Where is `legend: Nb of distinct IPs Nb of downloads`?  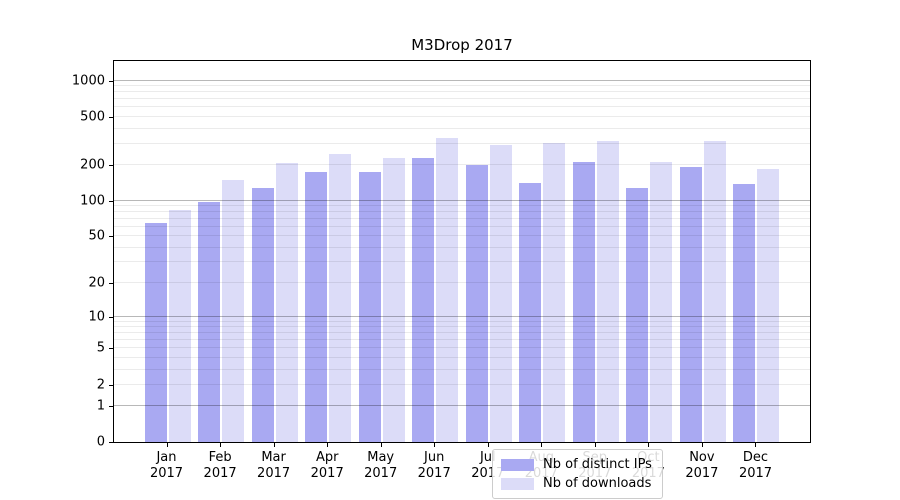
legend: Nb of distinct IPs Nb of downloads is located at coordinates (577, 474).